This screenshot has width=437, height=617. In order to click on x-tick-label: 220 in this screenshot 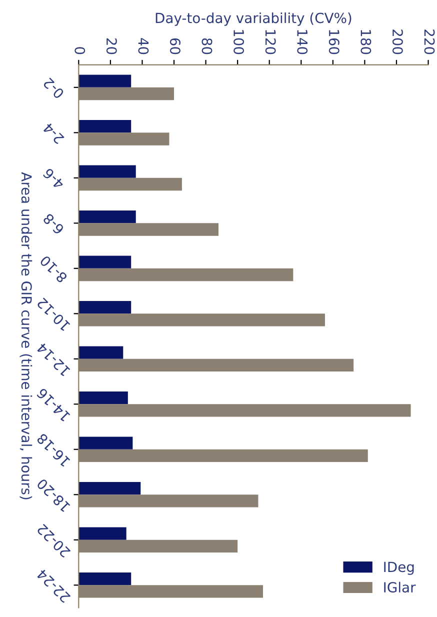, I will do `click(429, 42)`.